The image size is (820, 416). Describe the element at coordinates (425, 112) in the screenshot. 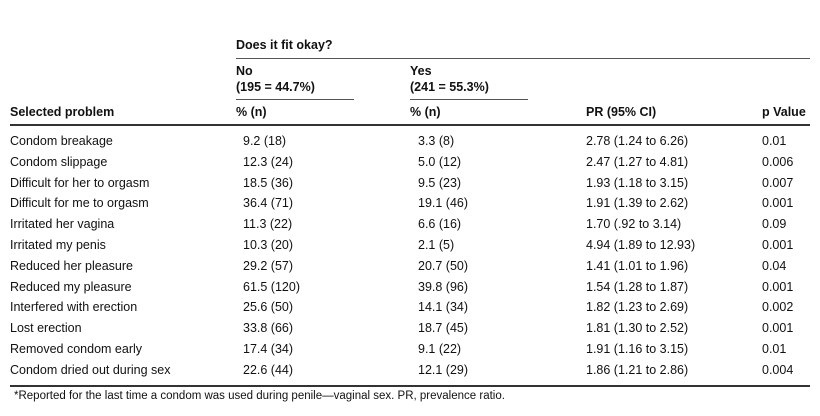

I see `column-header-yes-percent: % (n)` at that location.